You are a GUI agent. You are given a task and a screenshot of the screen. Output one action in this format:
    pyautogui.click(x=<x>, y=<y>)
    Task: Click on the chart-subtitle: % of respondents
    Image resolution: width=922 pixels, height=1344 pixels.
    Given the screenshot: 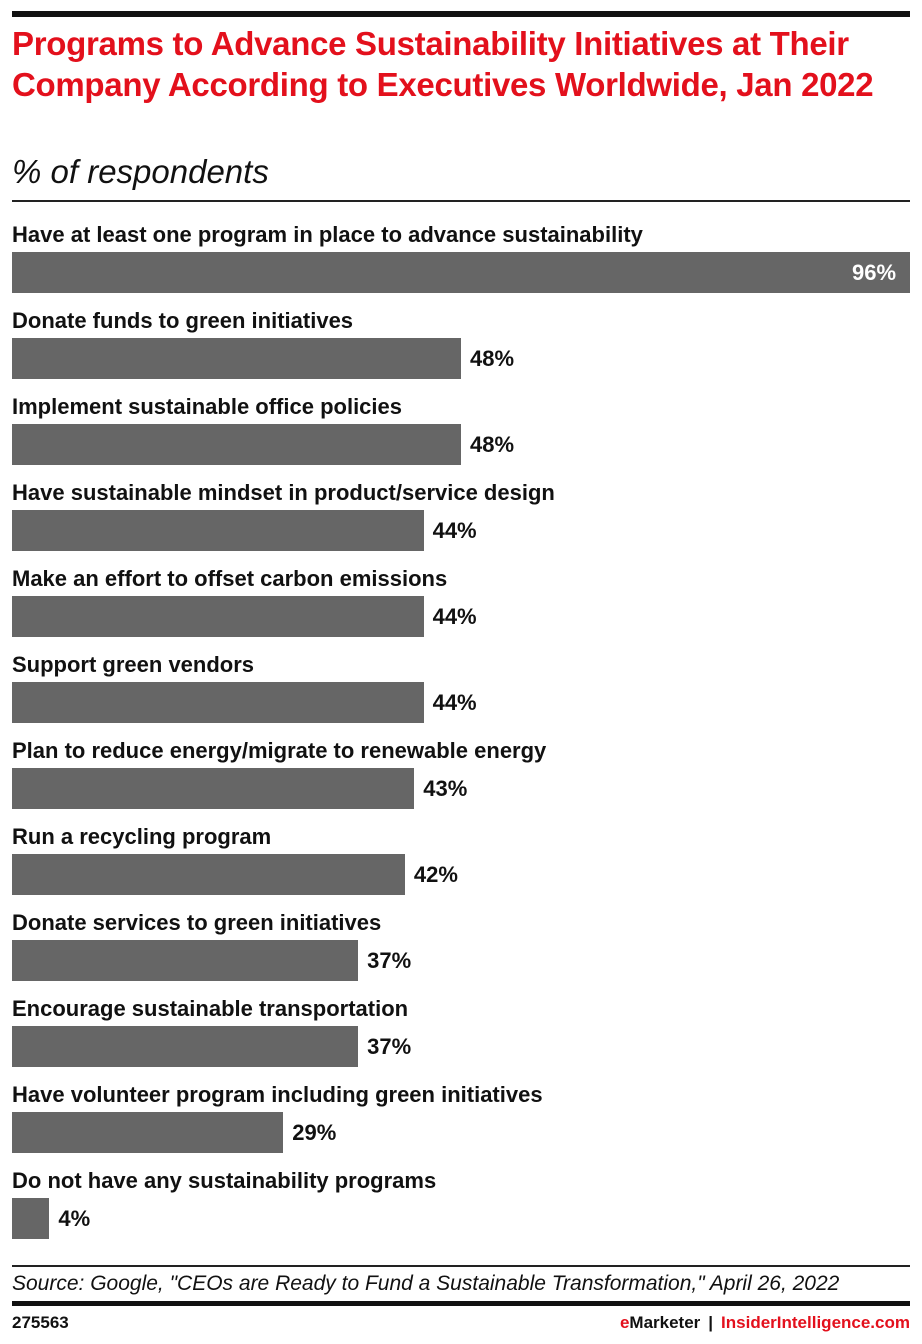 What is the action you would take?
    pyautogui.click(x=140, y=171)
    